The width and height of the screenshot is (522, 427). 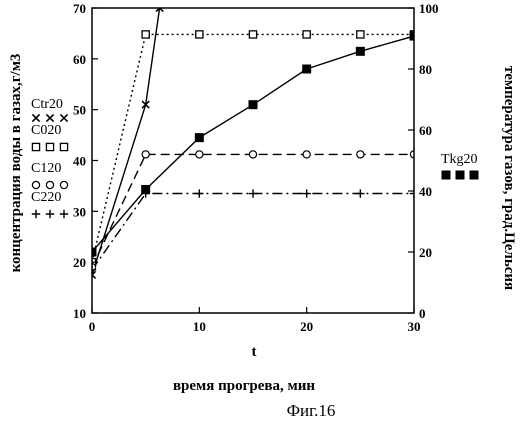 I want to click on legend-label-c220: C220, so click(x=46, y=197).